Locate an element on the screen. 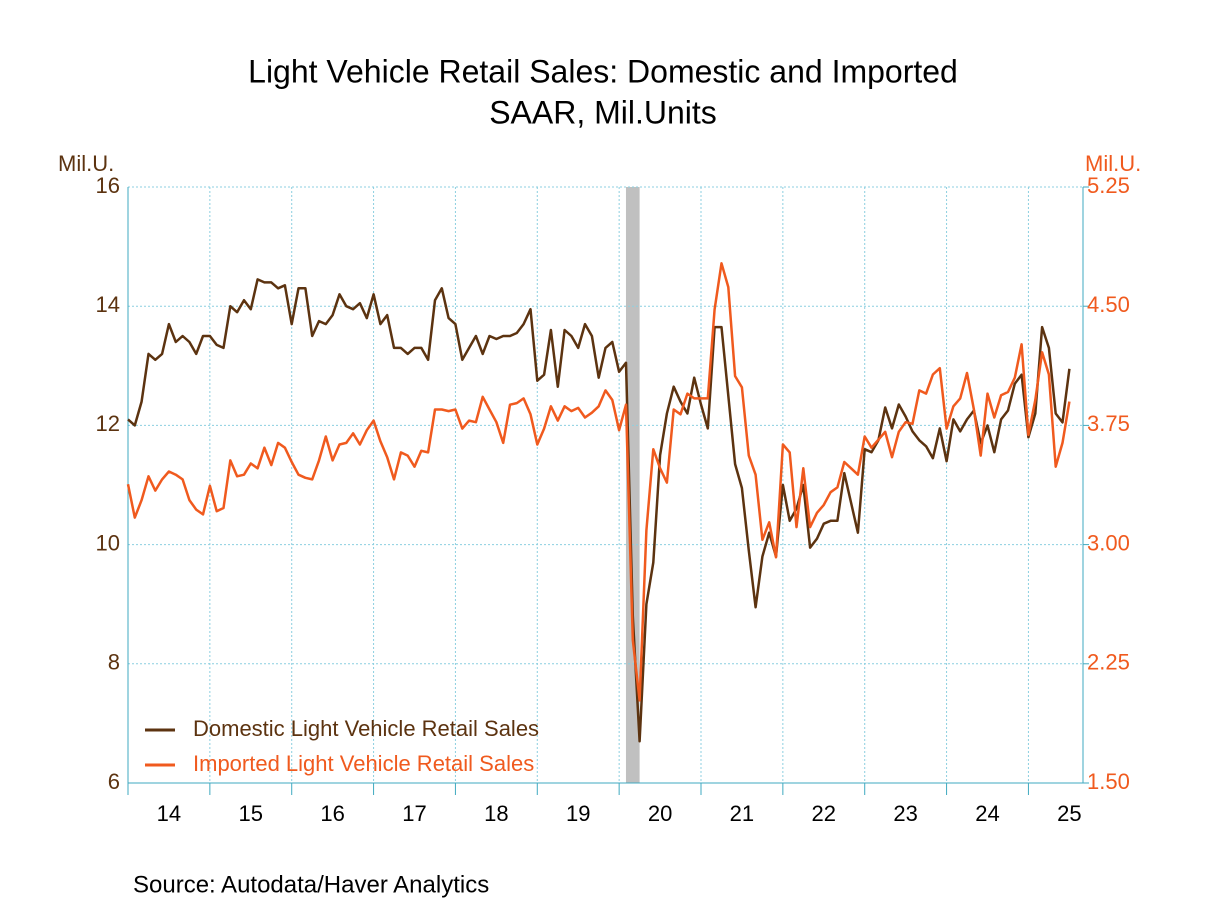  source-note: Source: Autodata/Haver Analytics is located at coordinates (311, 884).